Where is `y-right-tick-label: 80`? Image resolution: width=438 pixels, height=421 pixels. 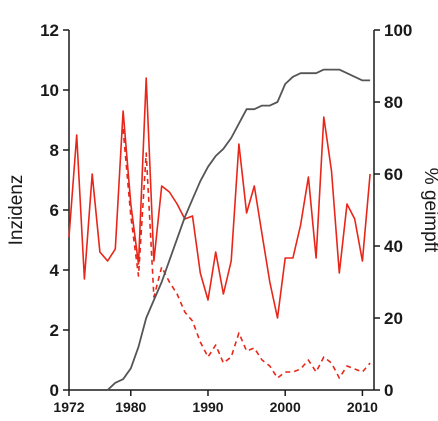 y-right-tick-label: 80 is located at coordinates (393, 102).